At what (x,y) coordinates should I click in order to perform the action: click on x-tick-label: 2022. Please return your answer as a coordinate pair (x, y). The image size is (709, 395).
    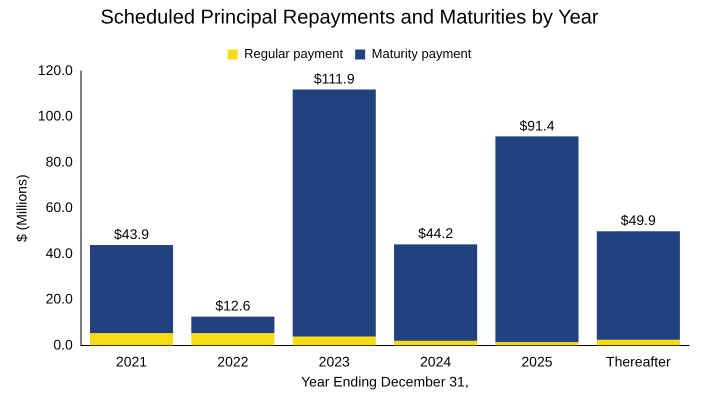
    Looking at the image, I should click on (233, 362).